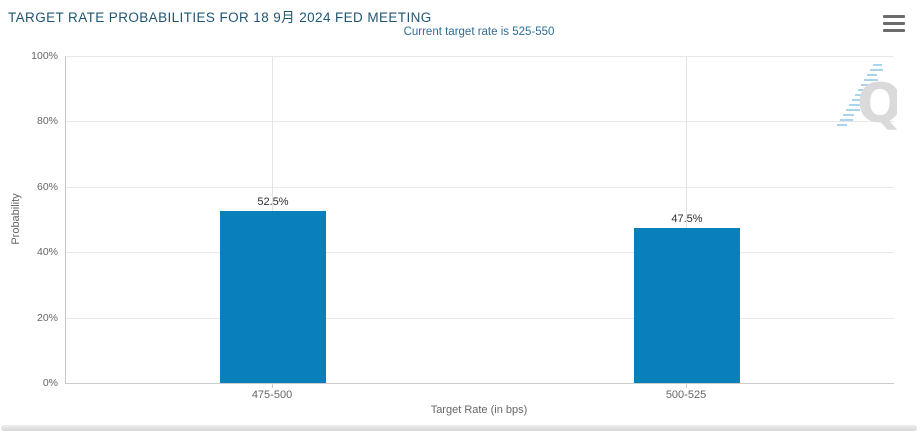  Describe the element at coordinates (47, 121) in the screenshot. I see `y-tick-label: 80%` at that location.